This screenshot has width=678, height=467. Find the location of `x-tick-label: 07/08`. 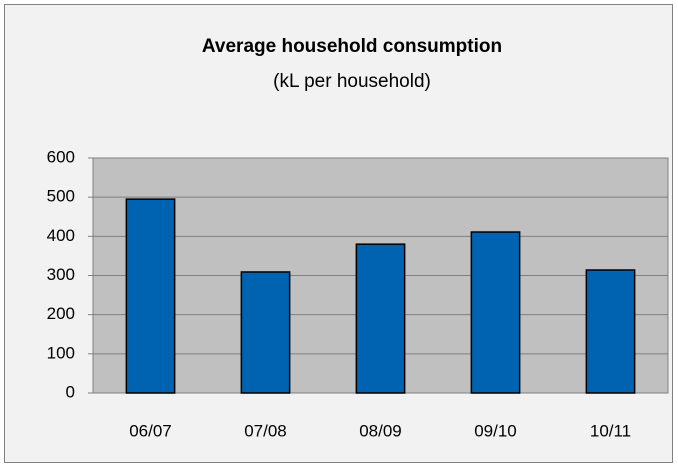

x-tick-label: 07/08 is located at coordinates (265, 430).